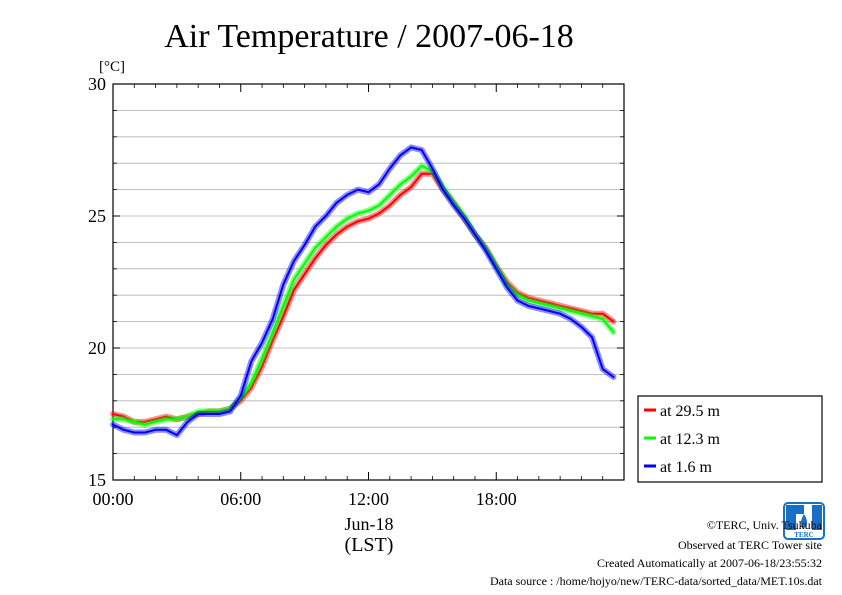 This screenshot has width=842, height=595. What do you see at coordinates (817, 517) in the screenshot?
I see `logo-right-block` at bounding box center [817, 517].